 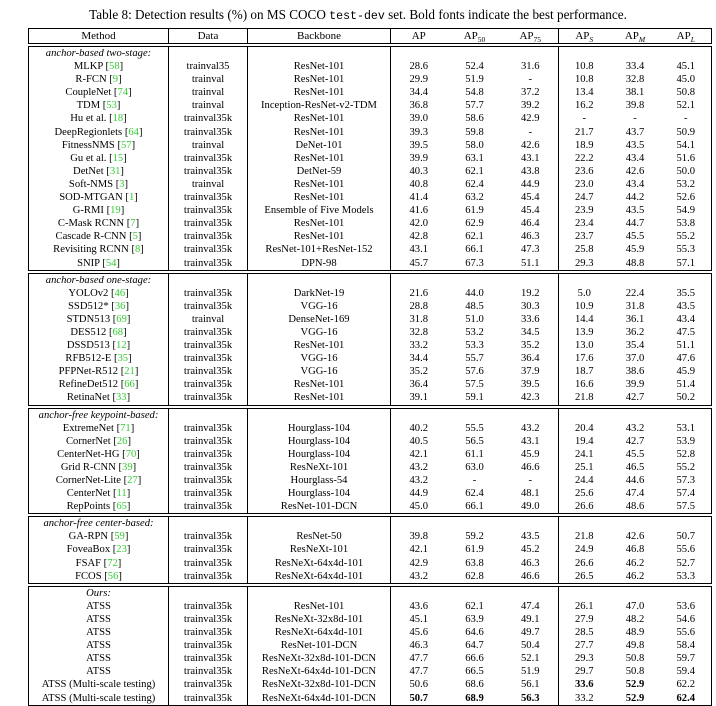 I want to click on method-cell: TDM [53], so click(x=98, y=106).